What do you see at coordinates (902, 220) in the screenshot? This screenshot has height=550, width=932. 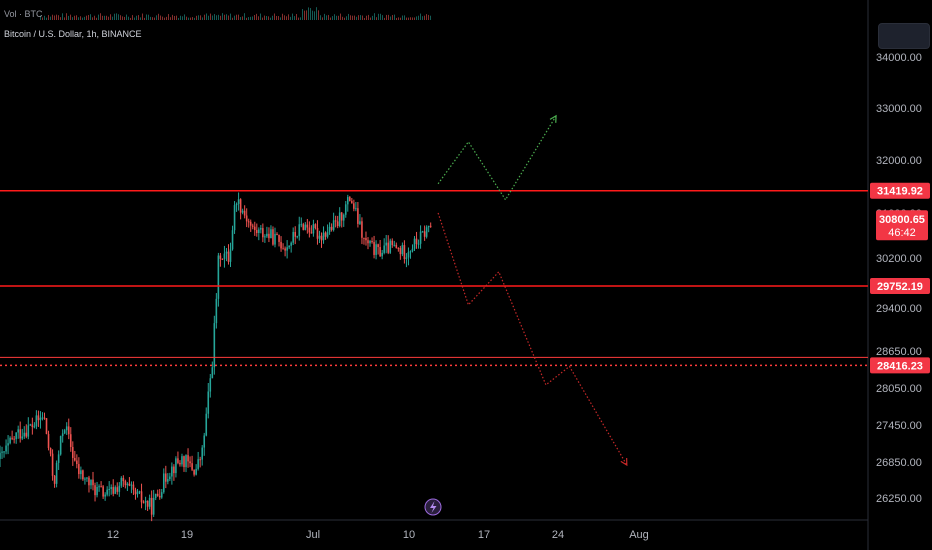 I see `current-price-label: 30800.65` at bounding box center [902, 220].